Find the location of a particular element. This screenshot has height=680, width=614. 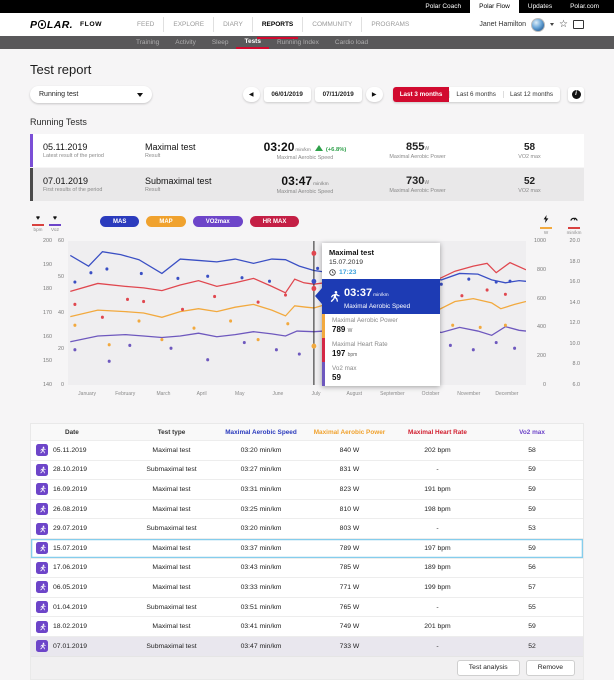

nav-item-community: COMMUNITY is located at coordinates (331, 24).